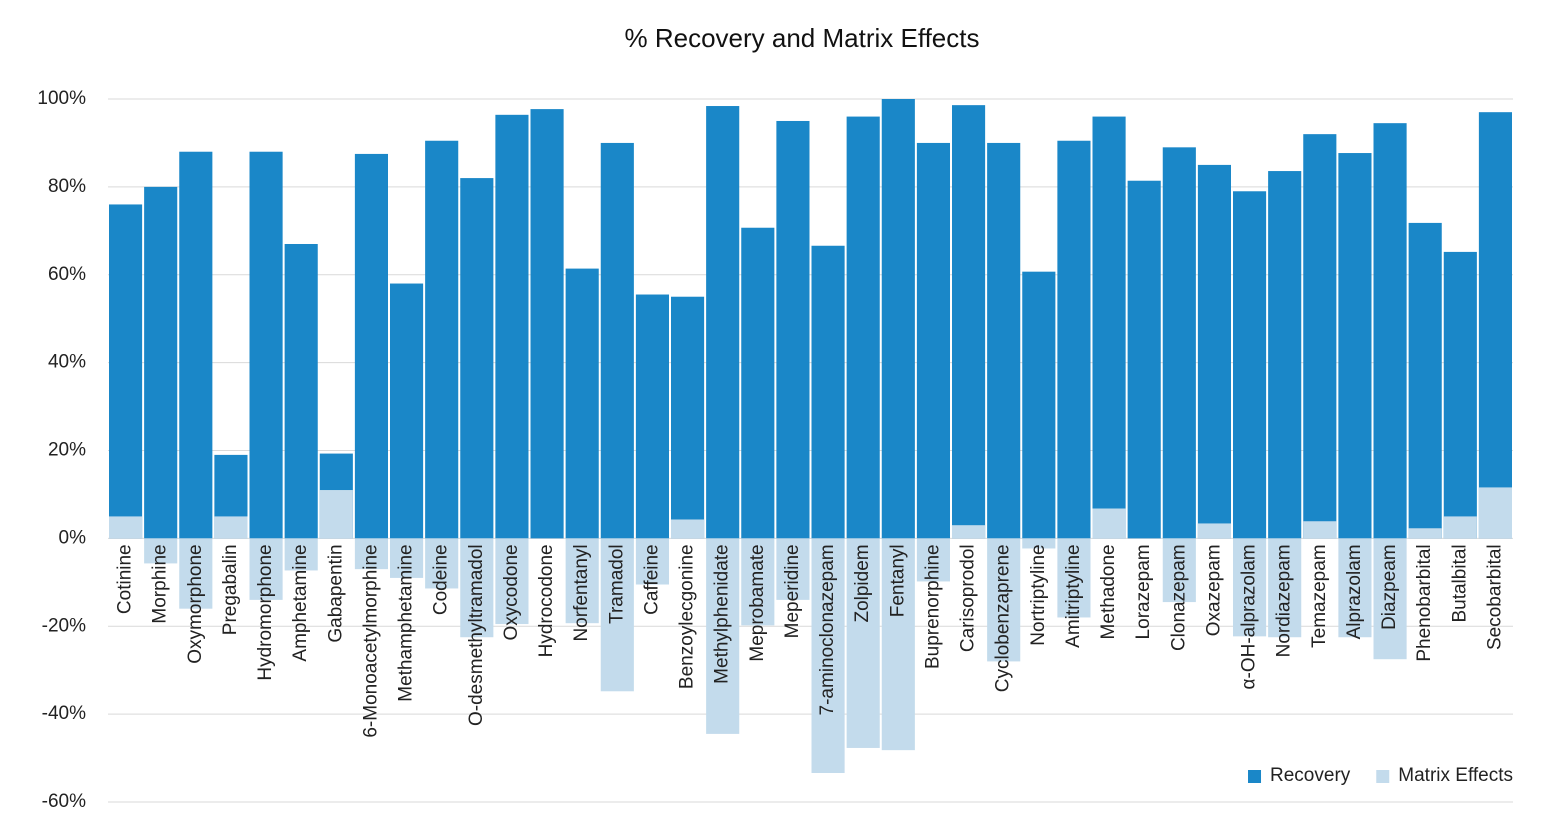 This screenshot has width=1542, height=836. I want to click on x-tick-label: Meprobamate, so click(757, 602).